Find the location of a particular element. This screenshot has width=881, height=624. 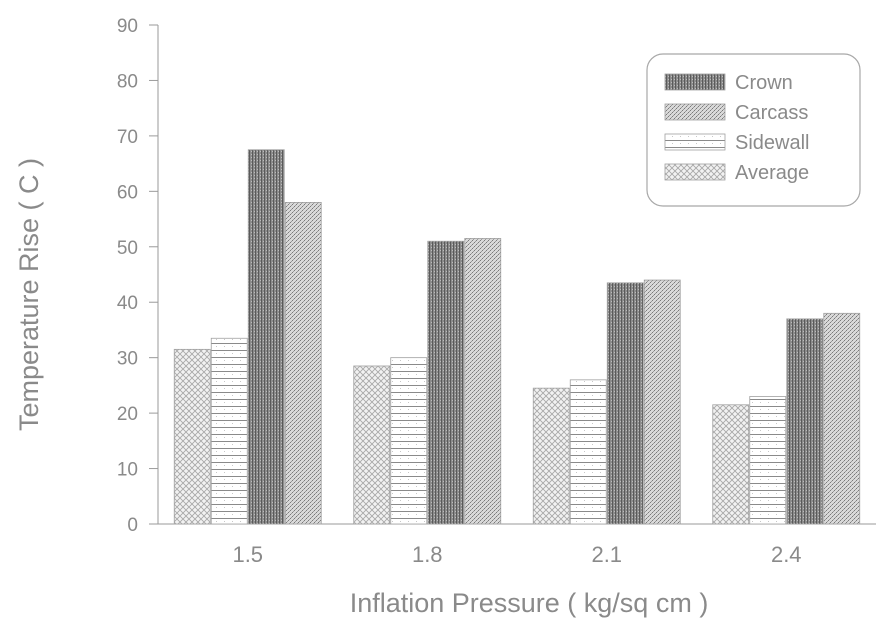

legend-swatch-average is located at coordinates (695, 172).